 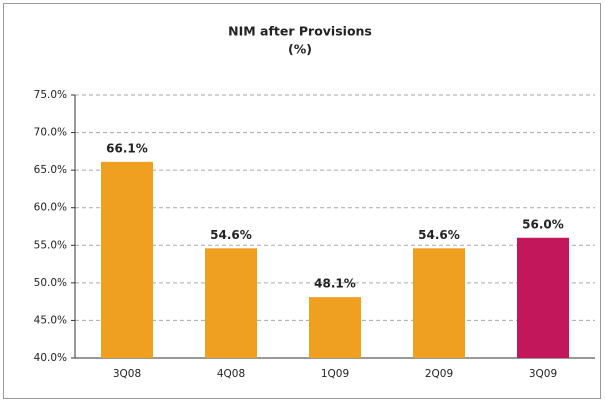 I want to click on value-label: 56.0%, so click(x=543, y=224).